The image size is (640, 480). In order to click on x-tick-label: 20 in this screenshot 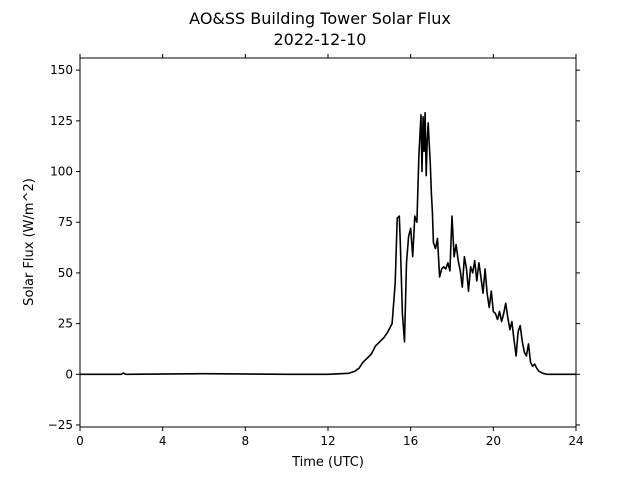, I will do `click(493, 441)`.